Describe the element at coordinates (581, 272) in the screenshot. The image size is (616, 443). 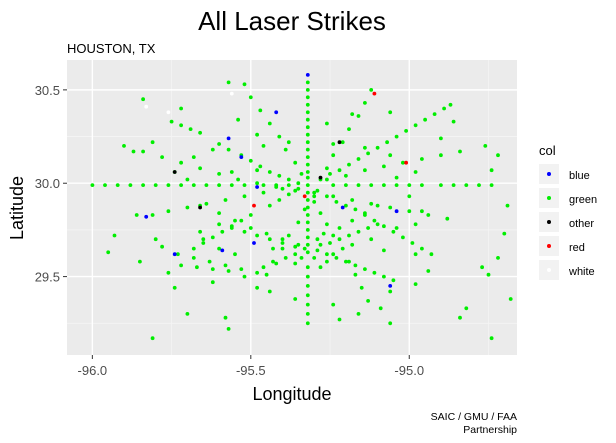
I see `legend-label-white: white` at that location.